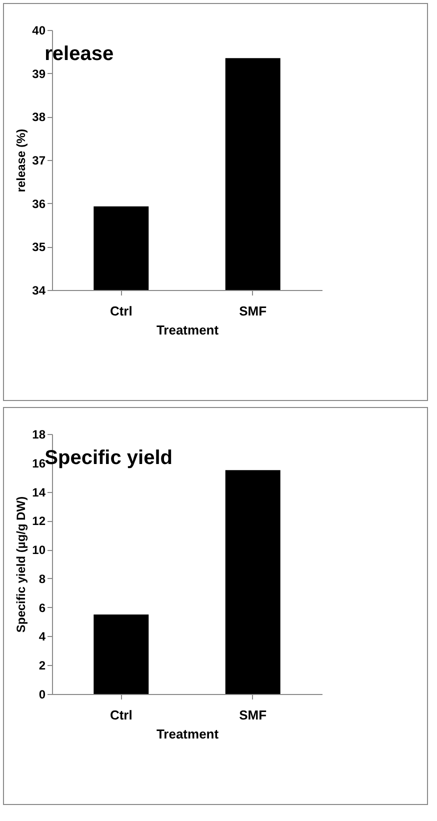 This screenshot has width=437, height=821. What do you see at coordinates (42, 607) in the screenshot?
I see `y-tick-label: 6` at bounding box center [42, 607].